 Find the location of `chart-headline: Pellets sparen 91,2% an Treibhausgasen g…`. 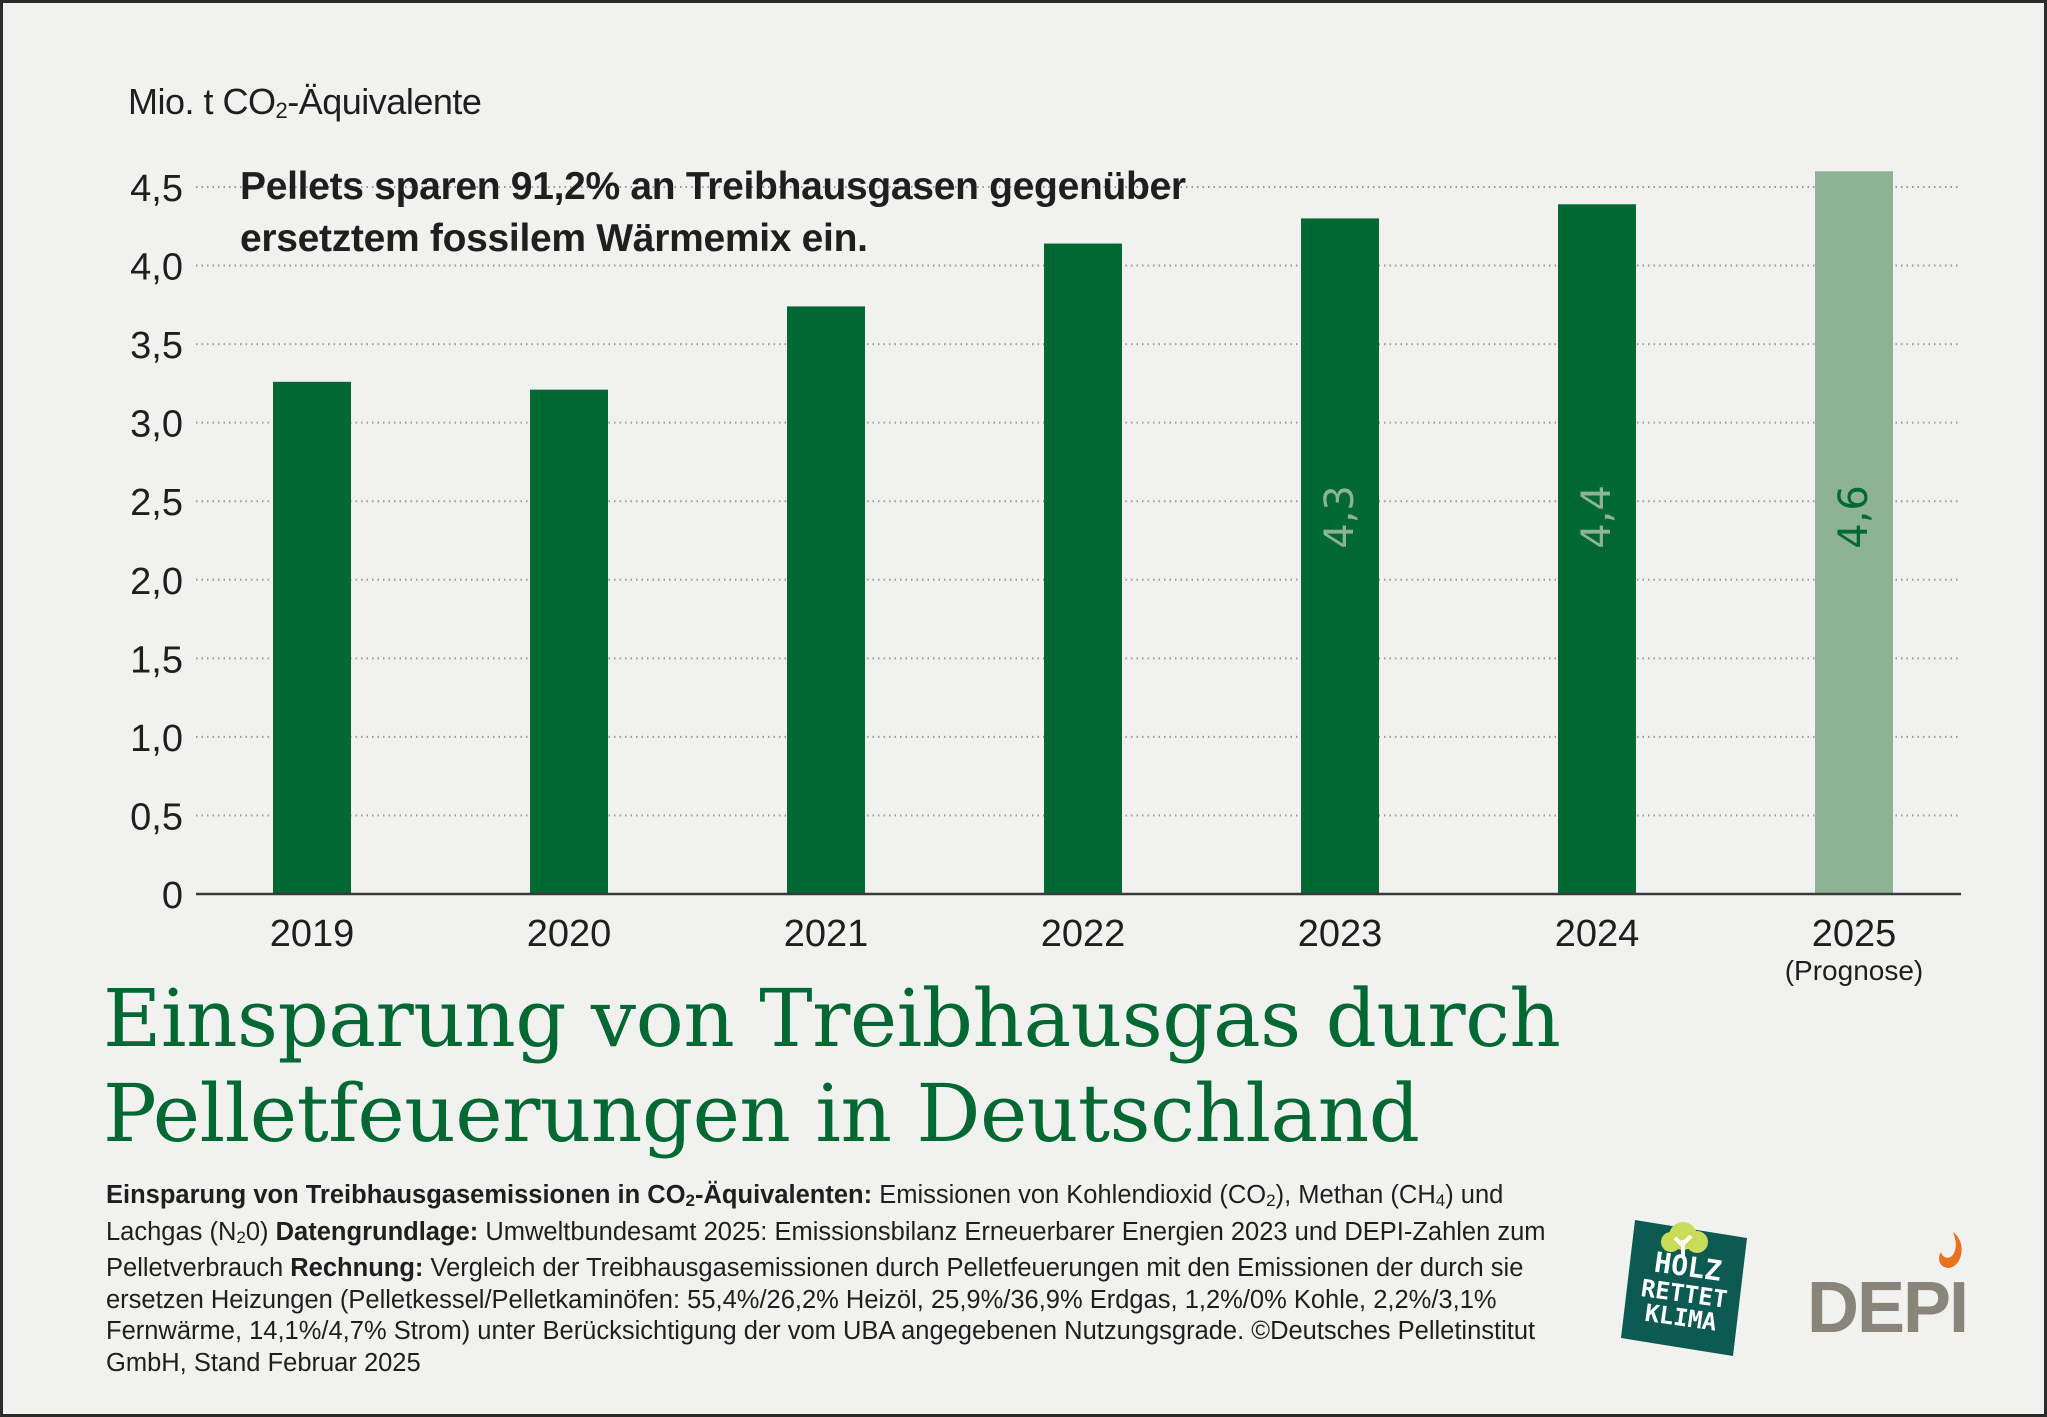

chart-headline: Pellets sparen 91,2% an Treibhausgasen g… is located at coordinates (713, 213).